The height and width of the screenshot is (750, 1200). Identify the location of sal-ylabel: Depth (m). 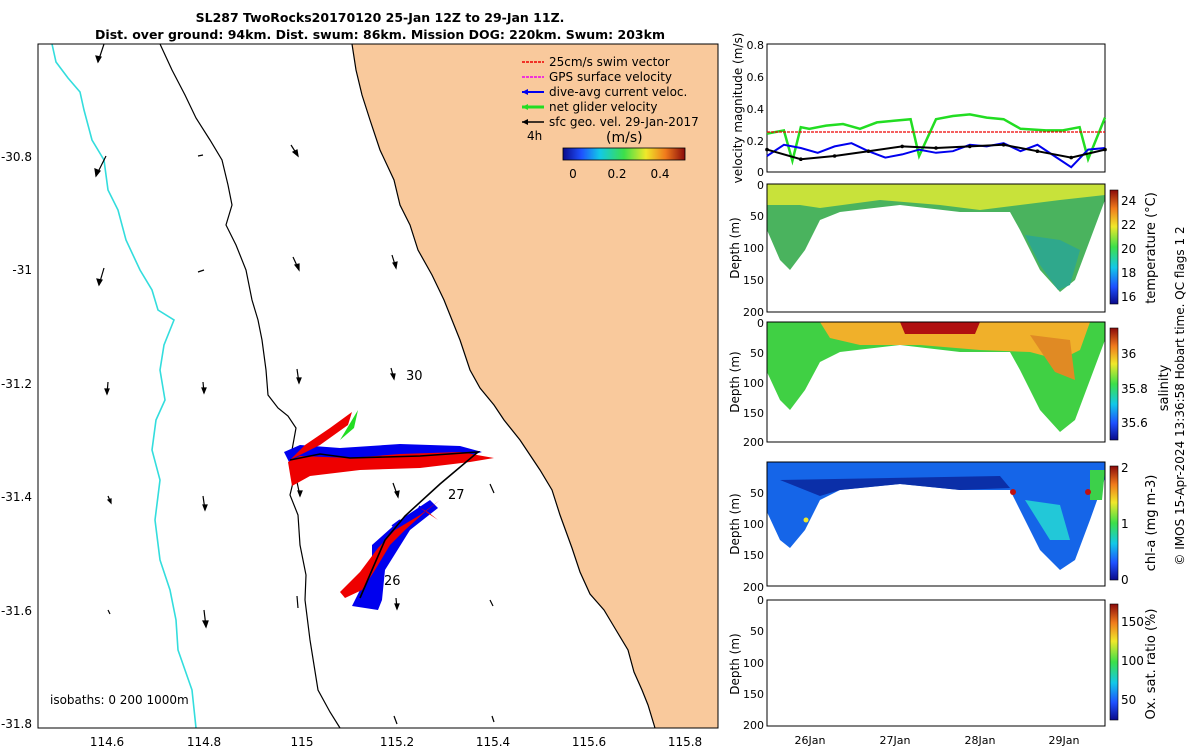
(735, 381).